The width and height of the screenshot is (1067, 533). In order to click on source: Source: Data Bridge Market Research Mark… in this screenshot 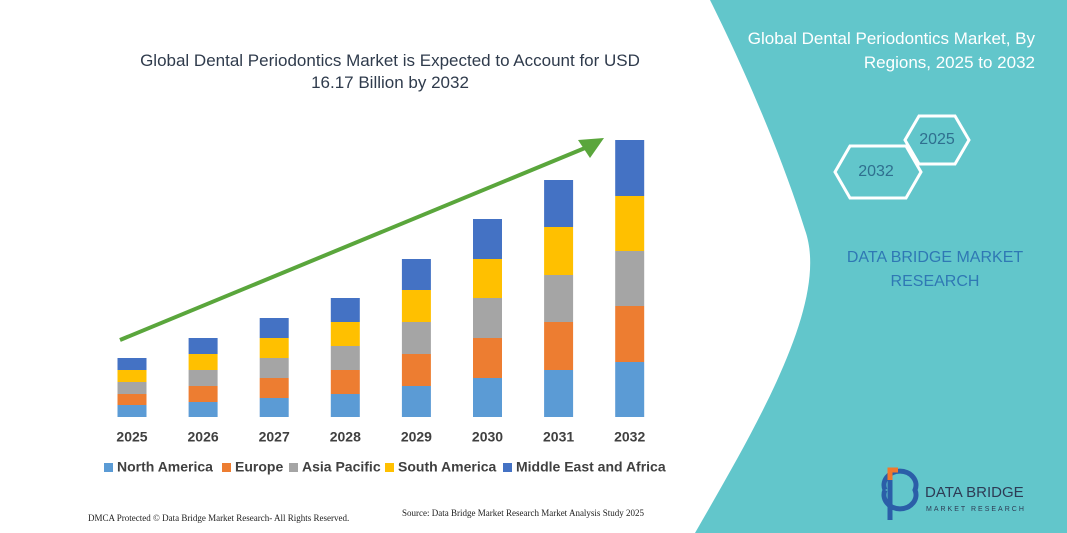, I will do `click(523, 513)`.